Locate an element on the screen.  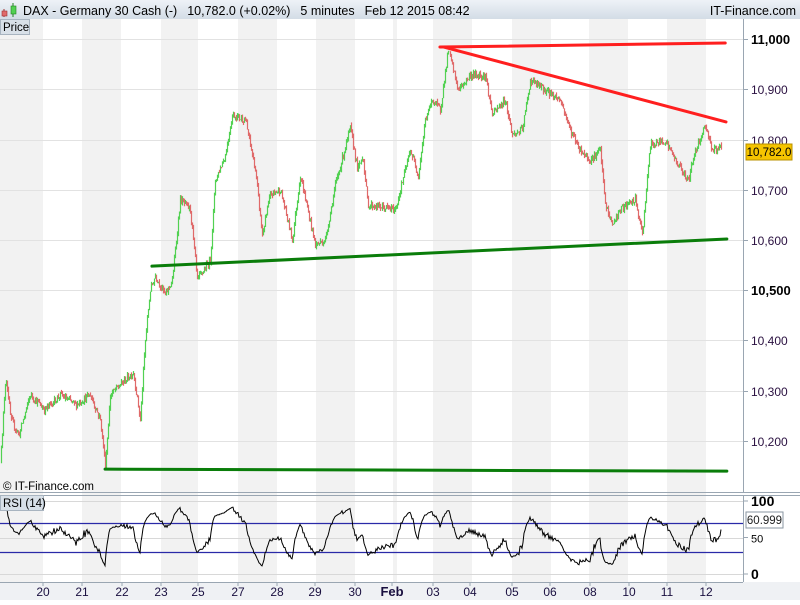
time-tick-label: 22 is located at coordinates (122, 592).